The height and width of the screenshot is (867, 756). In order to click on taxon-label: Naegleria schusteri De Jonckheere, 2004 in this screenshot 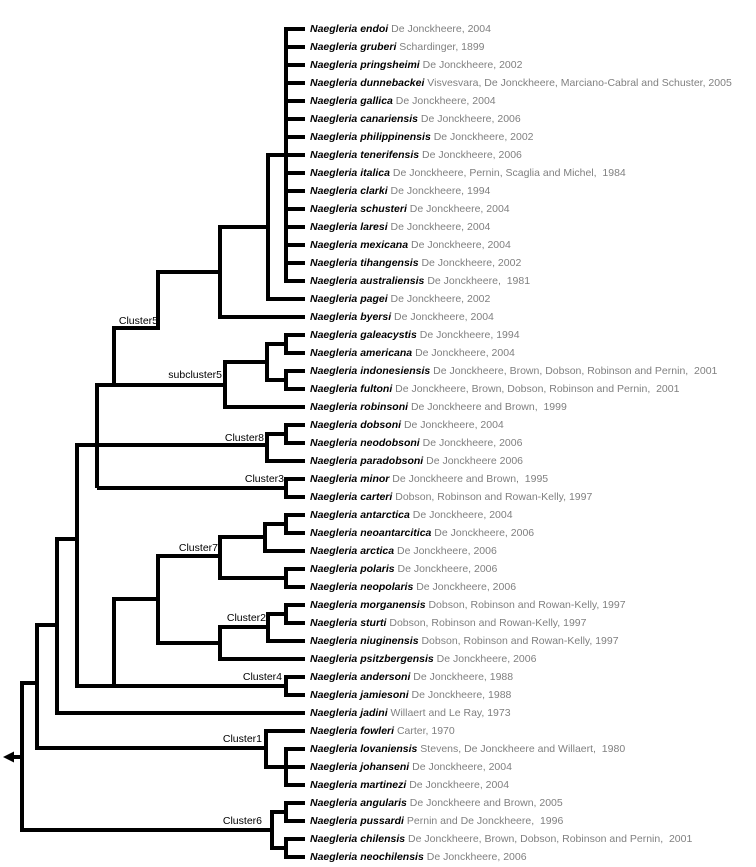, I will do `click(410, 209)`.